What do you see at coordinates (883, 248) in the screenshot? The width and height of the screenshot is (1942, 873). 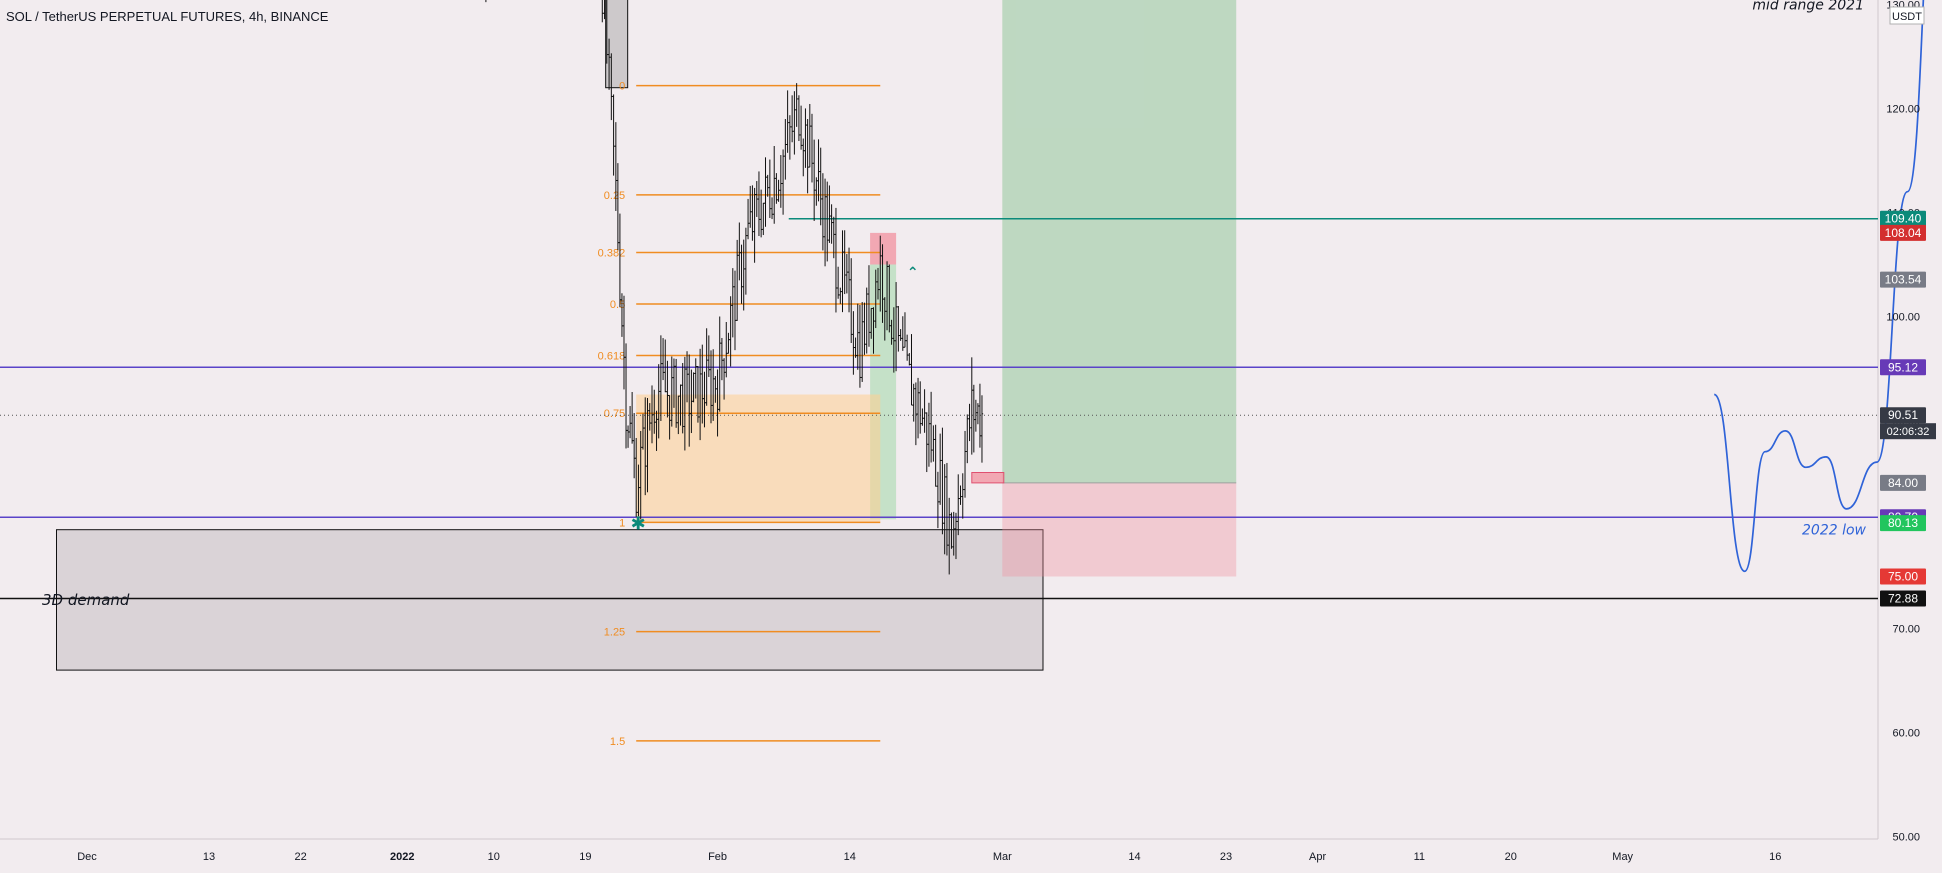 I see `mini-position-stop` at bounding box center [883, 248].